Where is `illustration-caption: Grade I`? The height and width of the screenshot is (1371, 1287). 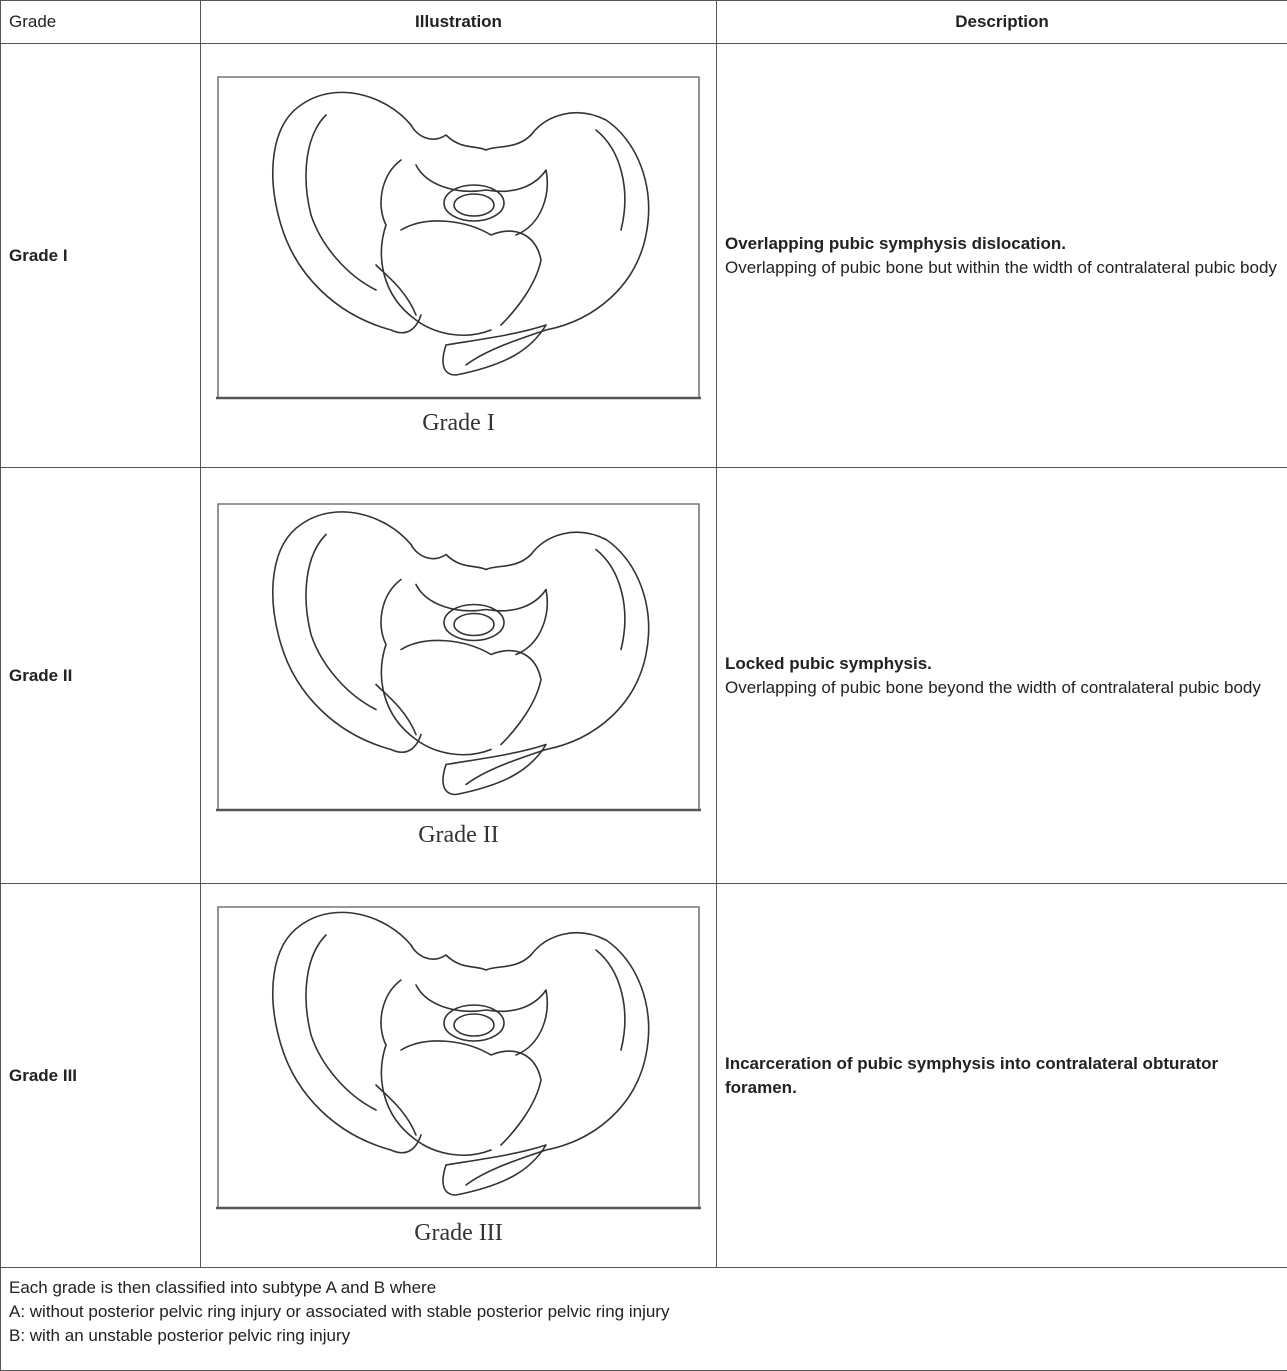
illustration-caption: Grade I is located at coordinates (458, 423).